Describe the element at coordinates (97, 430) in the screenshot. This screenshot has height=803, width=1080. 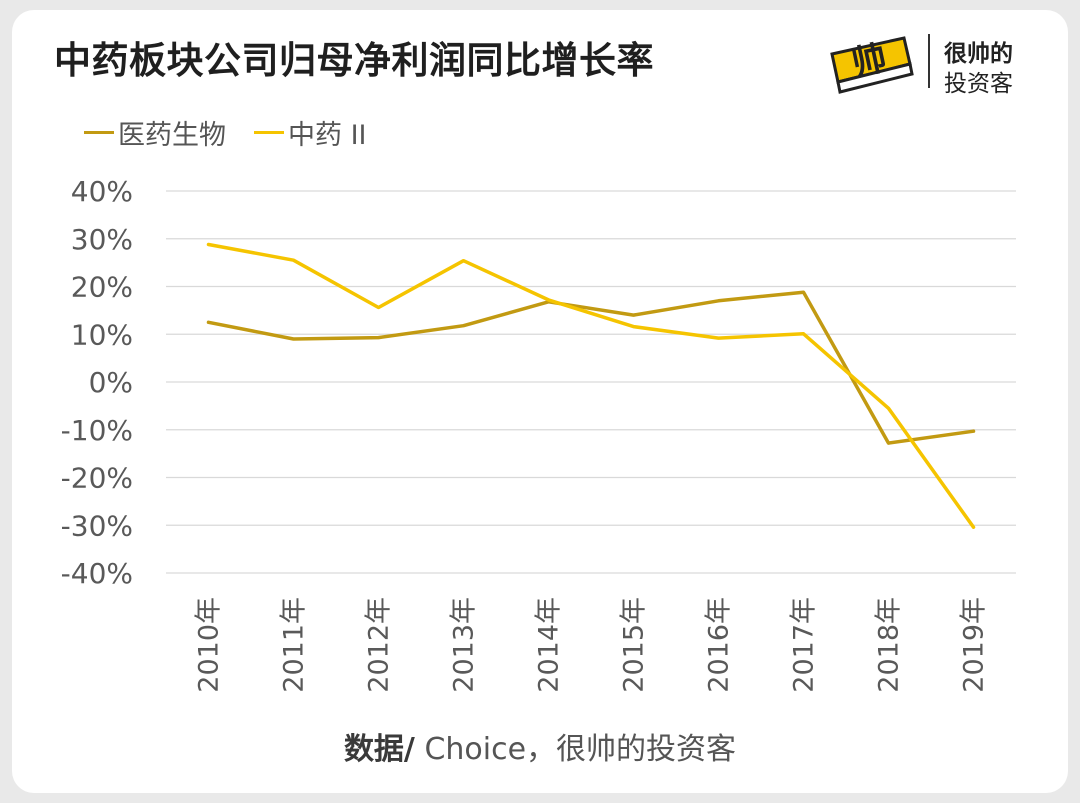
I see `y-tick-label: -10%` at that location.